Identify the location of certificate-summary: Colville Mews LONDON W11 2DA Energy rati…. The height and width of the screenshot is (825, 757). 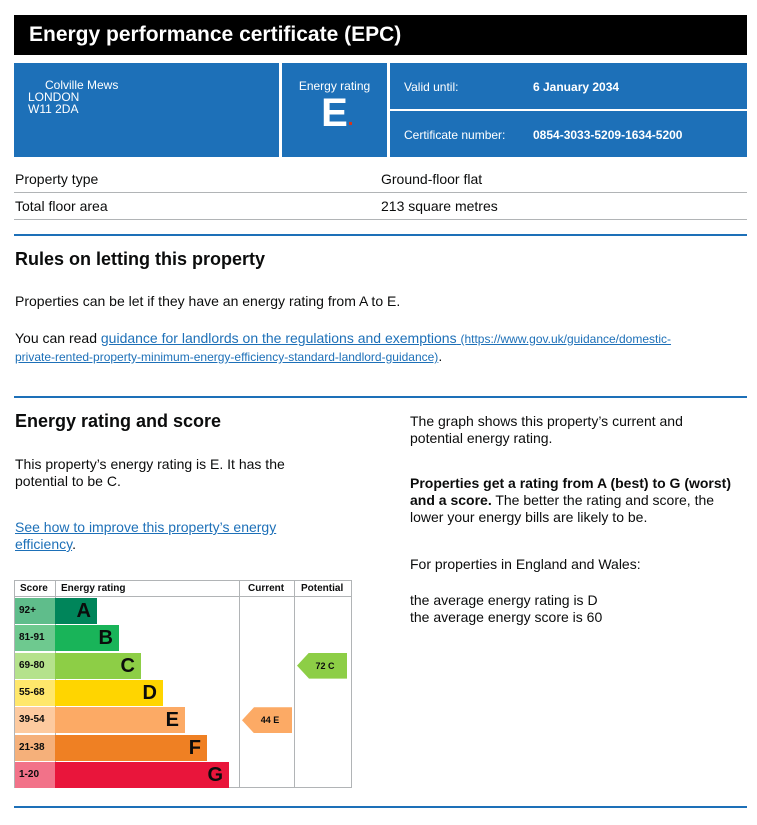
(380, 110).